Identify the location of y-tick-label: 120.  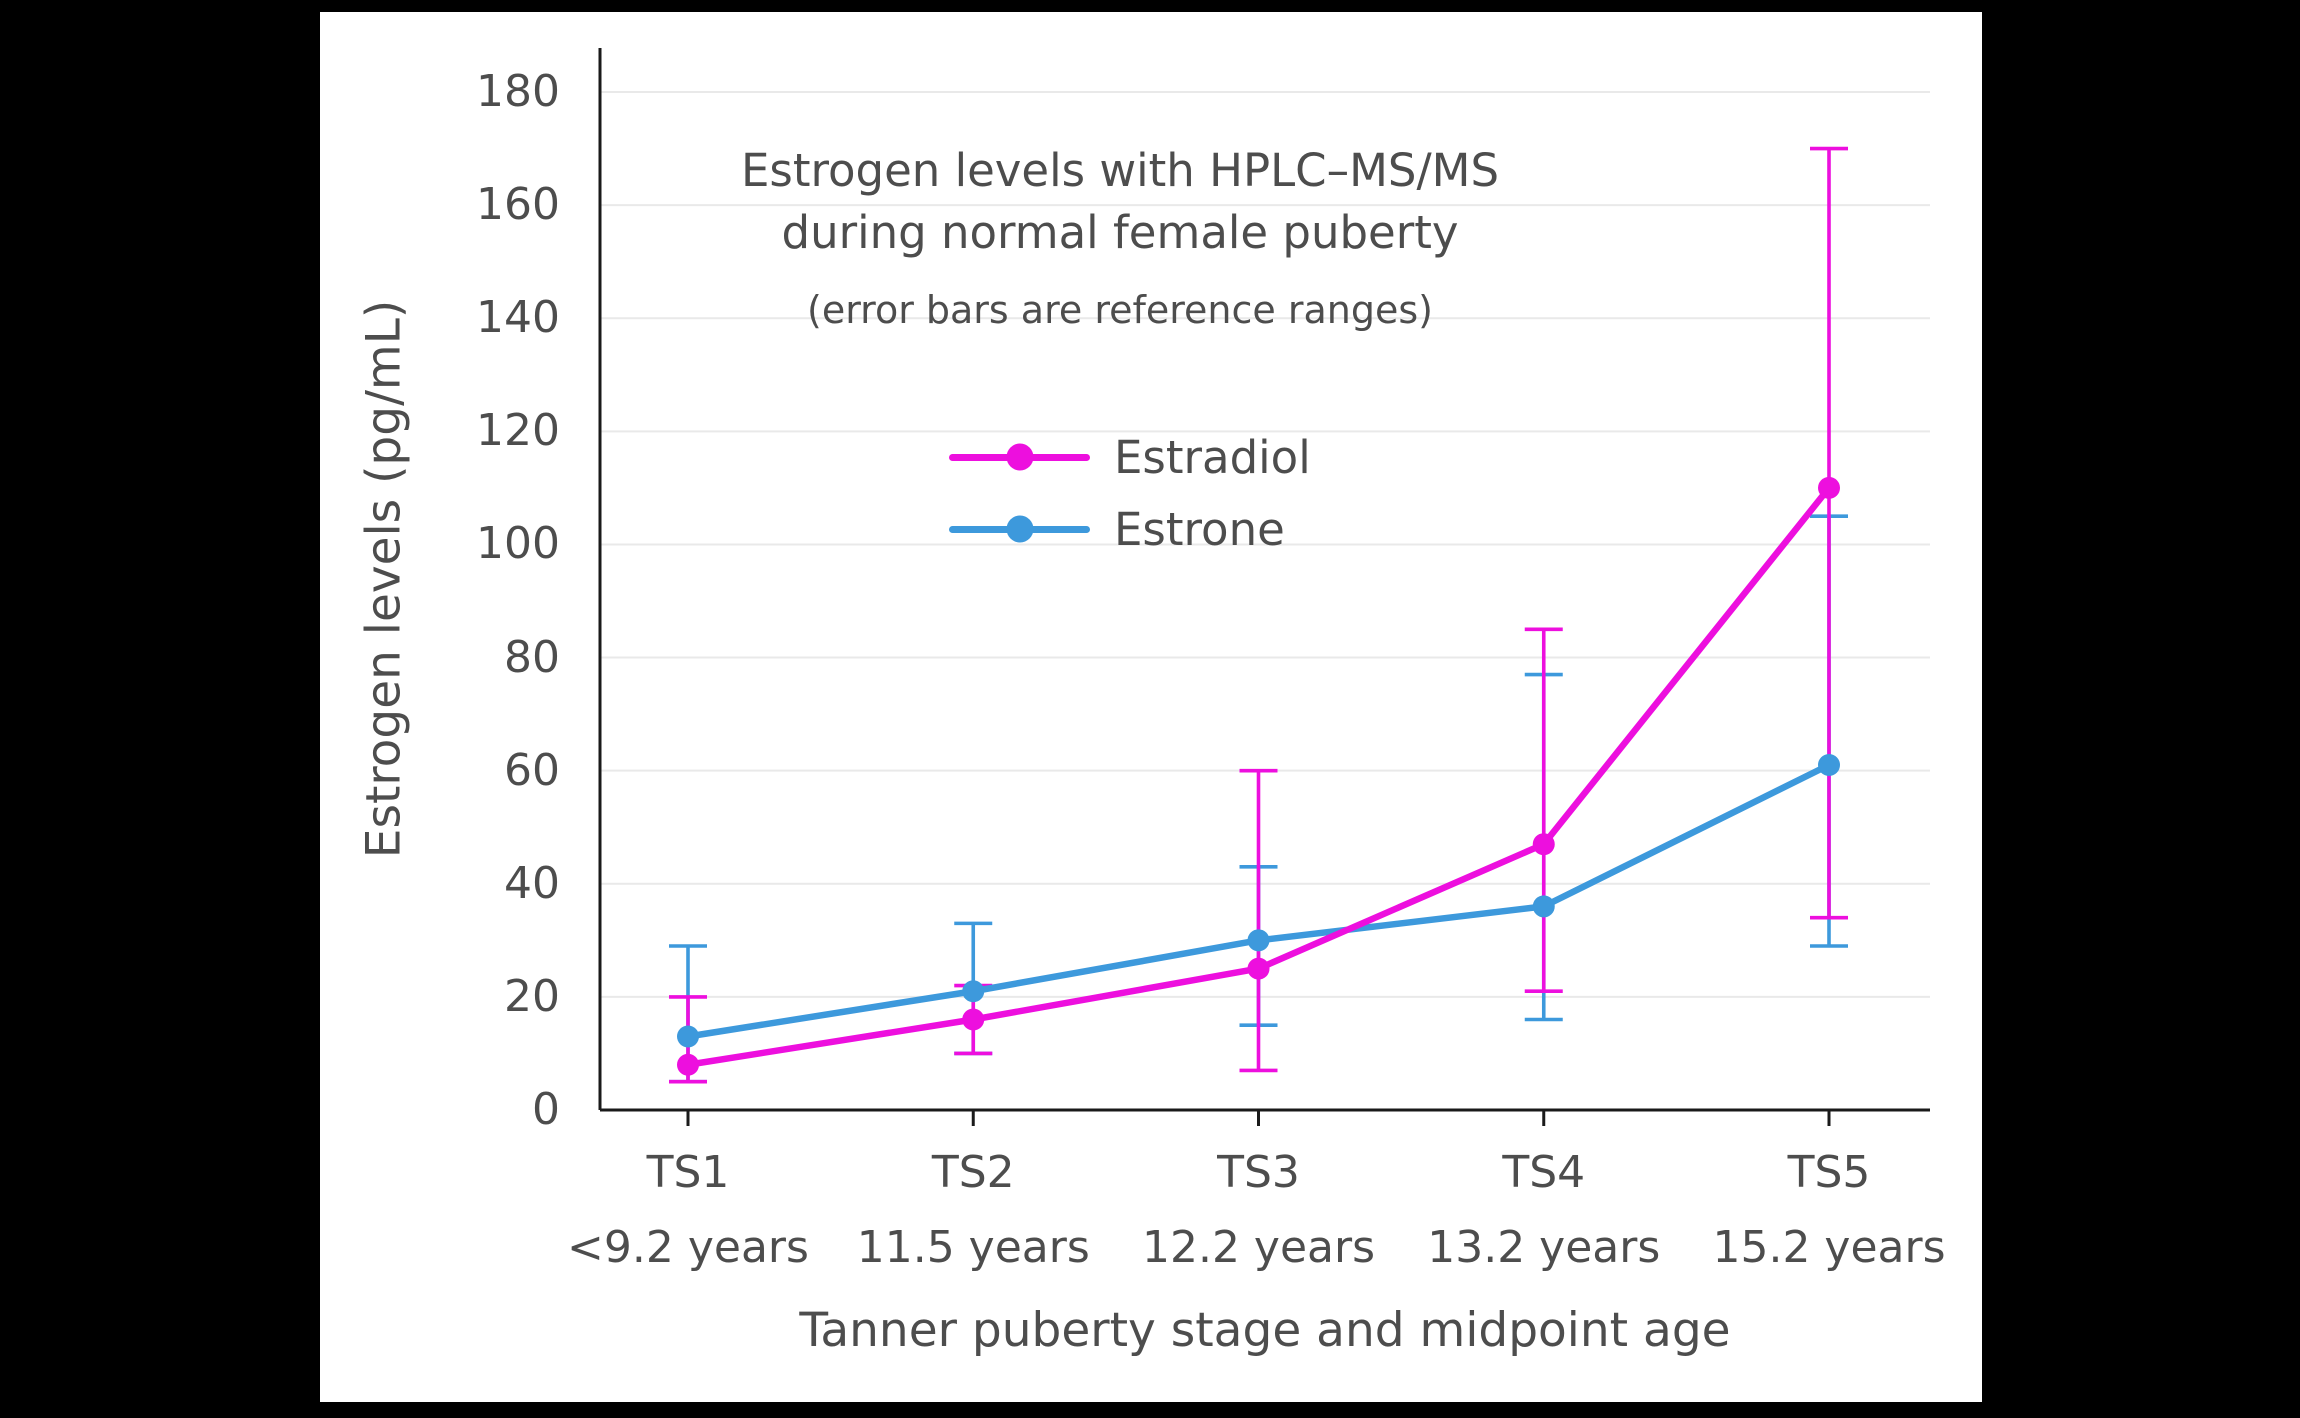
(518, 431).